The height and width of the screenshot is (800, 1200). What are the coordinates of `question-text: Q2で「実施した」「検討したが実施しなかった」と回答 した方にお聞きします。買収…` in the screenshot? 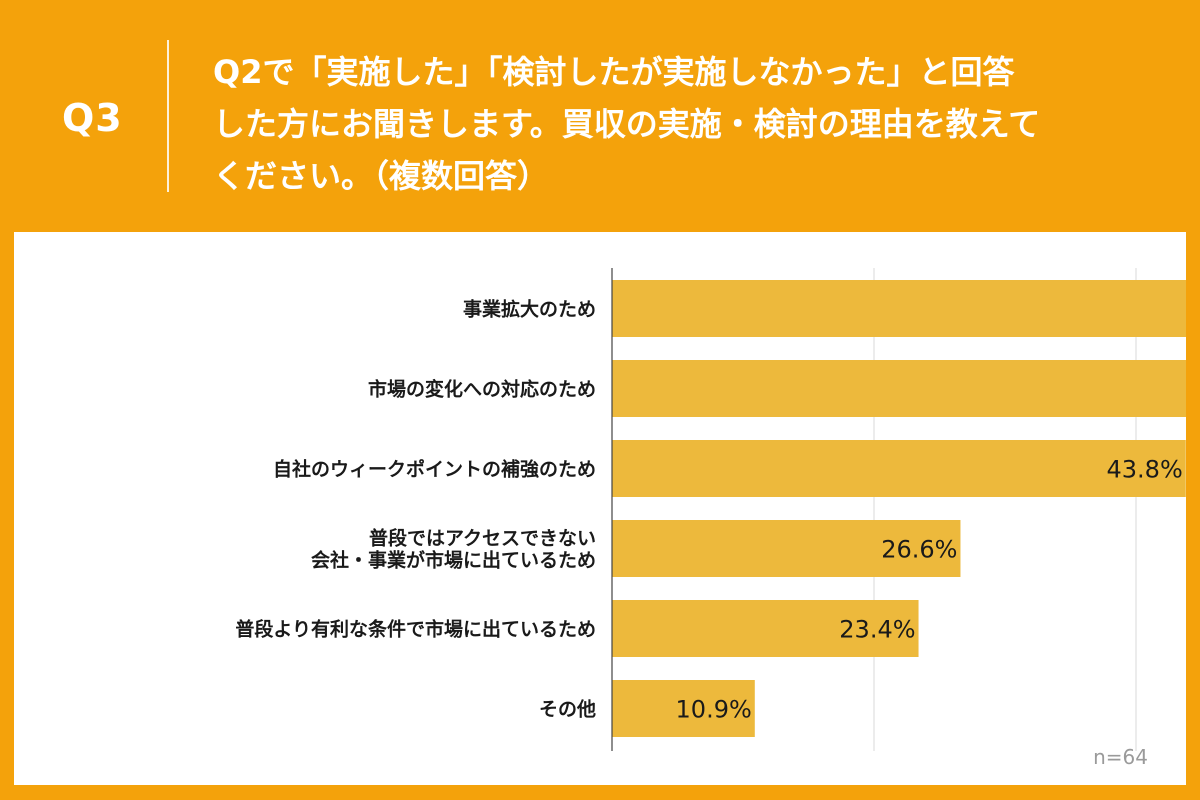 It's located at (627, 124).